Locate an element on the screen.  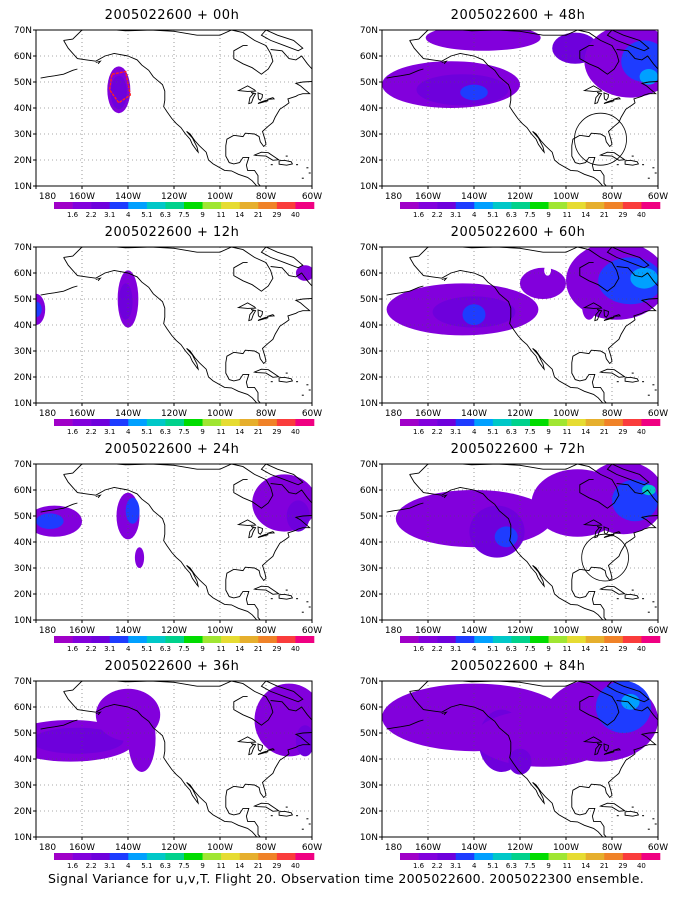
lon-tick-label: 60W is located at coordinates (312, 631).